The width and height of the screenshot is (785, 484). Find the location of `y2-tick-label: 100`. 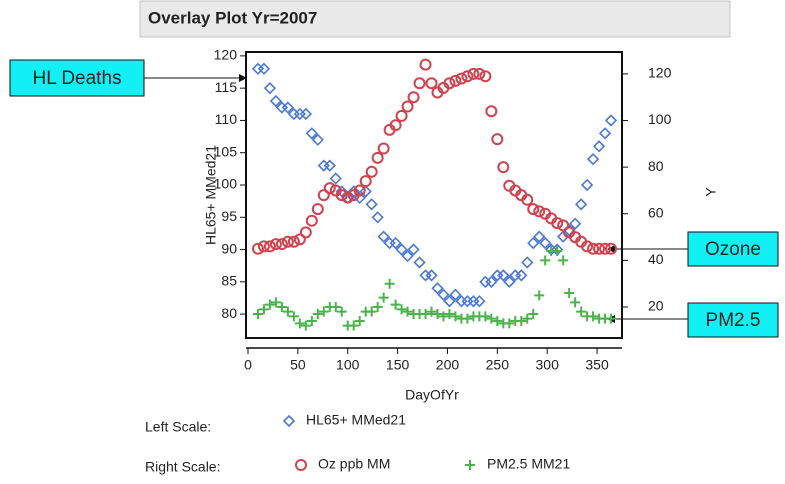

y2-tick-label: 100 is located at coordinates (660, 119).